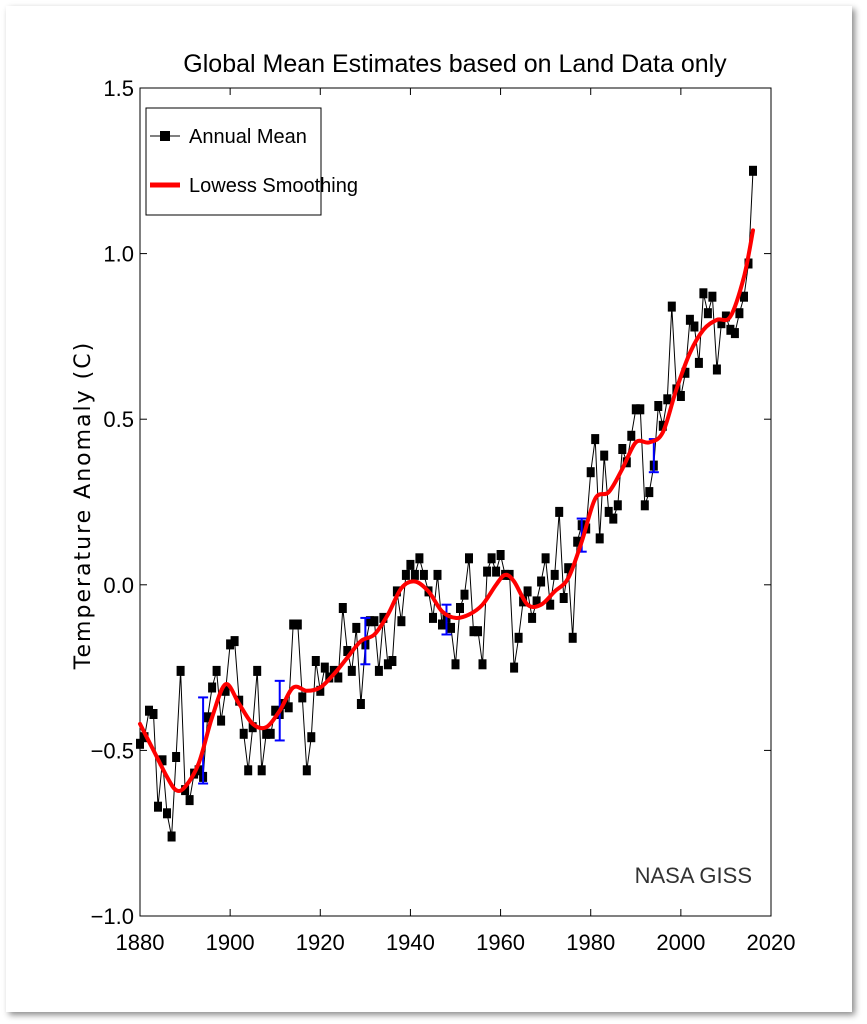  What do you see at coordinates (410, 942) in the screenshot?
I see `x-tick-label: 1940` at bounding box center [410, 942].